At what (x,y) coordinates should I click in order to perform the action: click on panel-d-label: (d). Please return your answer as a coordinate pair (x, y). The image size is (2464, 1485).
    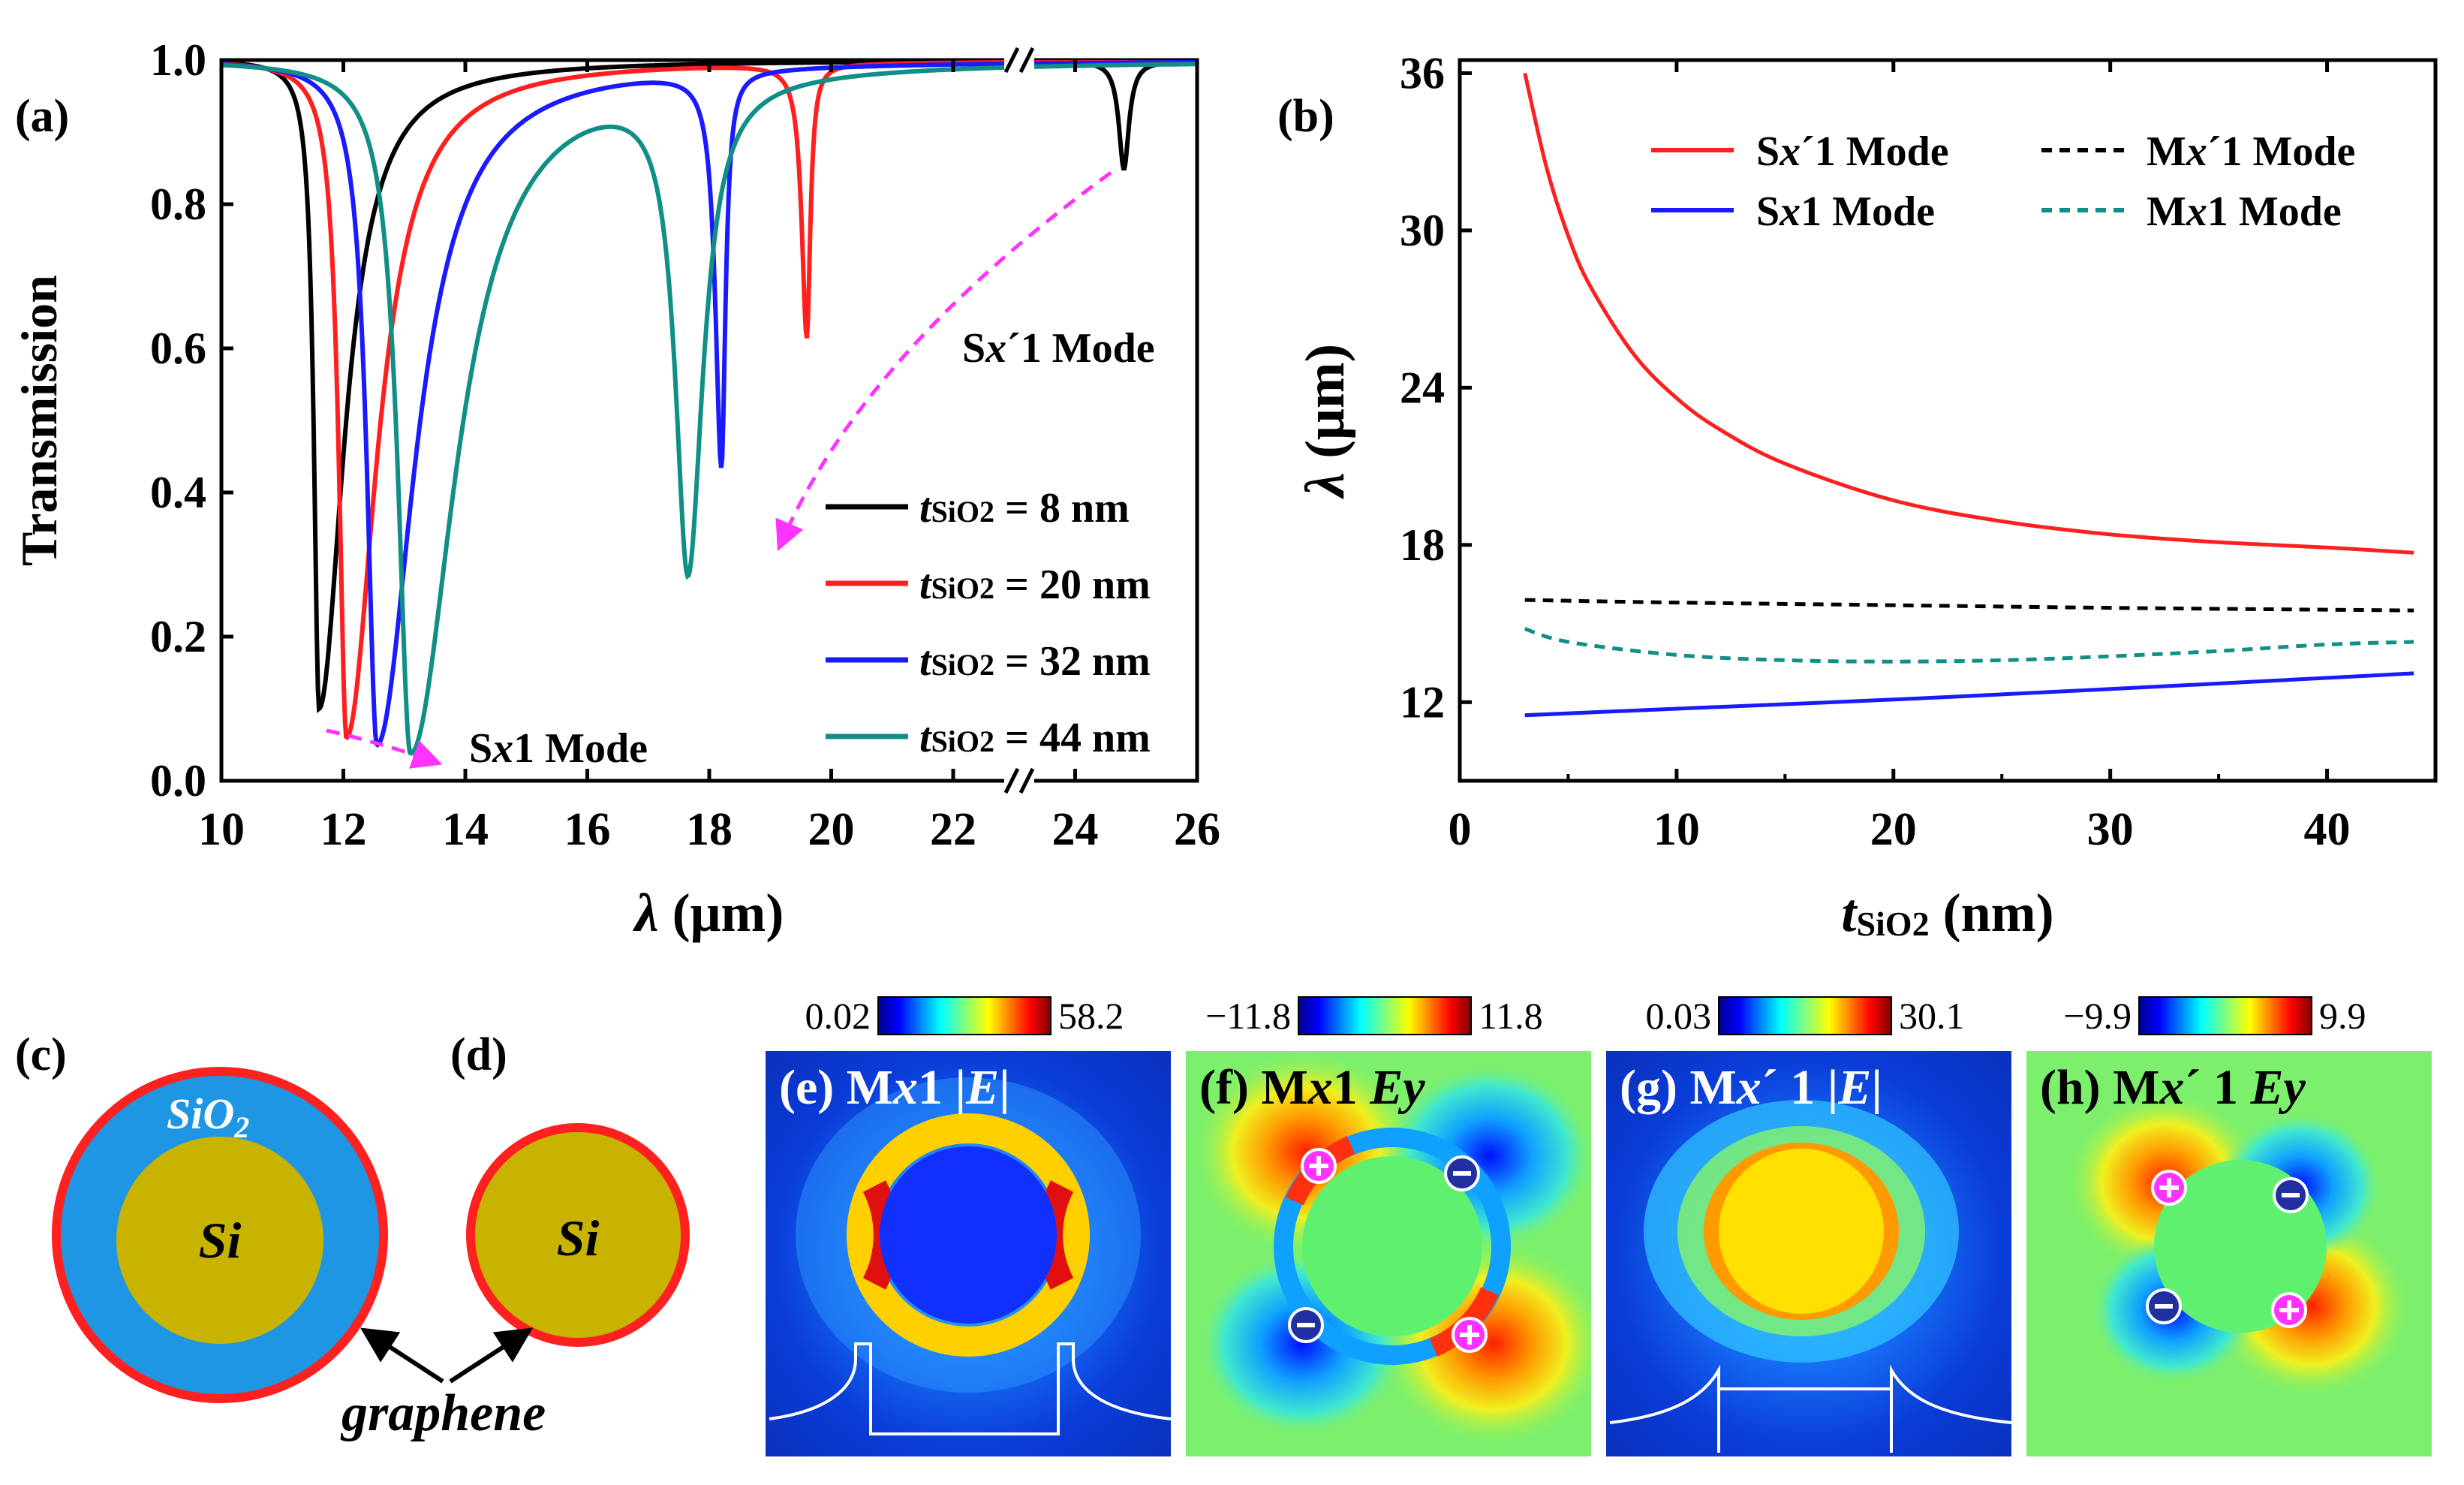
    Looking at the image, I should click on (478, 1054).